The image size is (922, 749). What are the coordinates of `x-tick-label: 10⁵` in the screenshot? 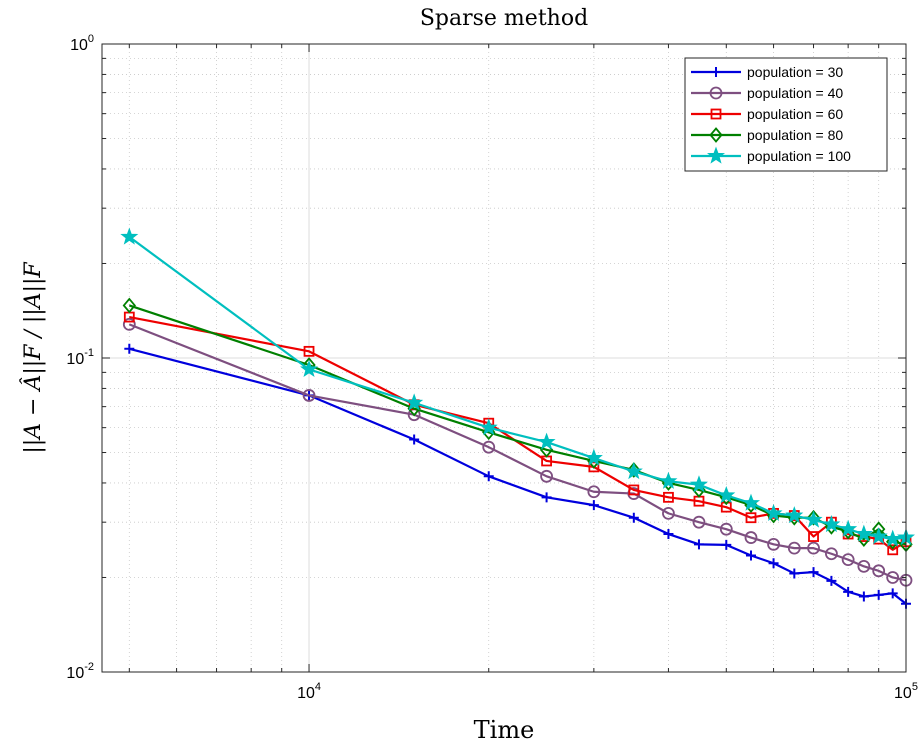 It's located at (906, 691).